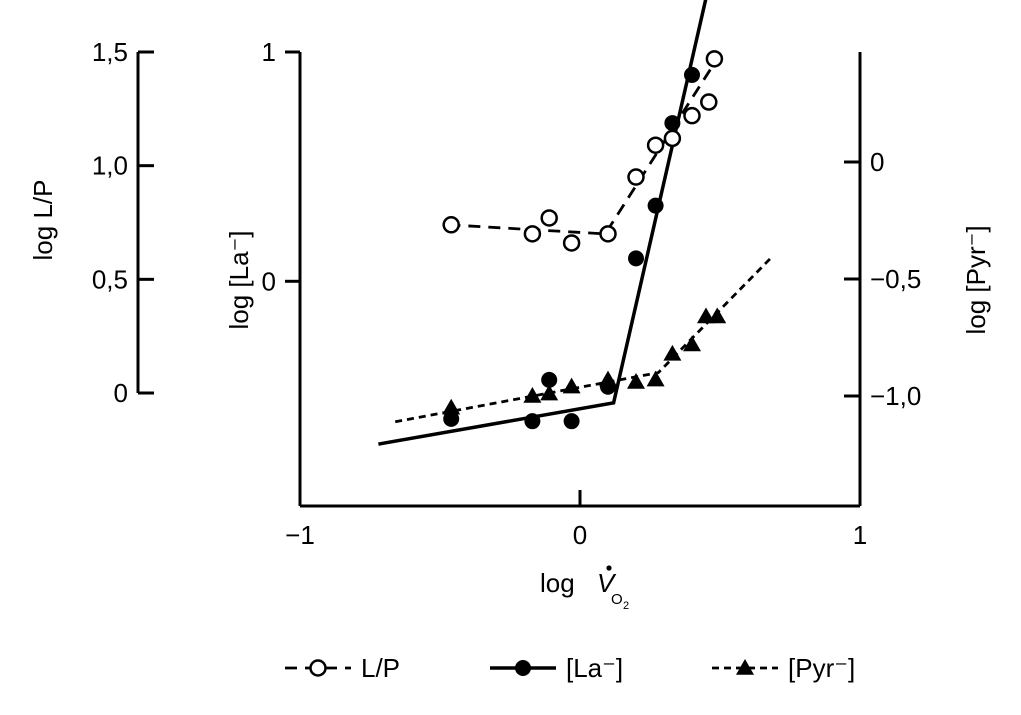  What do you see at coordinates (110, 279) in the screenshot?
I see `left-axis-tick-label: 0,5` at bounding box center [110, 279].